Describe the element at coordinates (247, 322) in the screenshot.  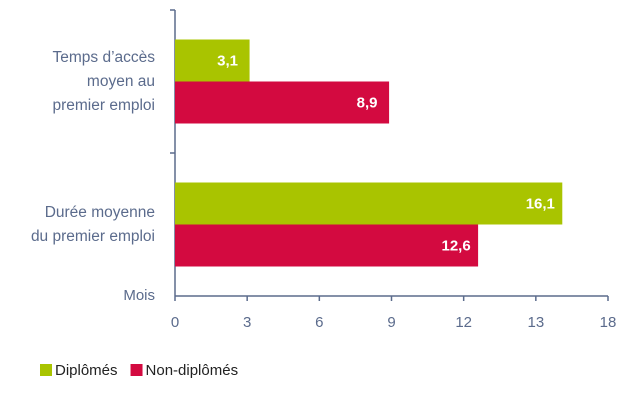
I see `x-tick-label: 3` at that location.